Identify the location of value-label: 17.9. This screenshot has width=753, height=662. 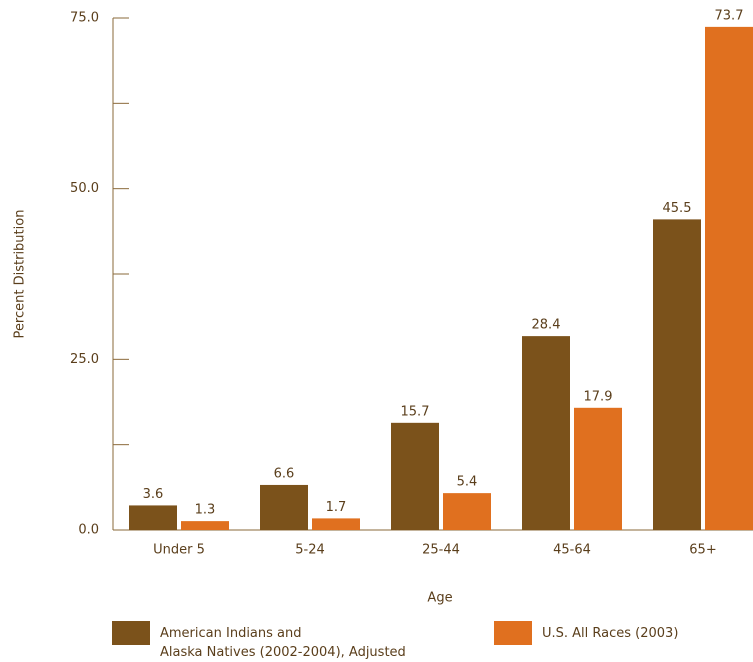
(598, 396).